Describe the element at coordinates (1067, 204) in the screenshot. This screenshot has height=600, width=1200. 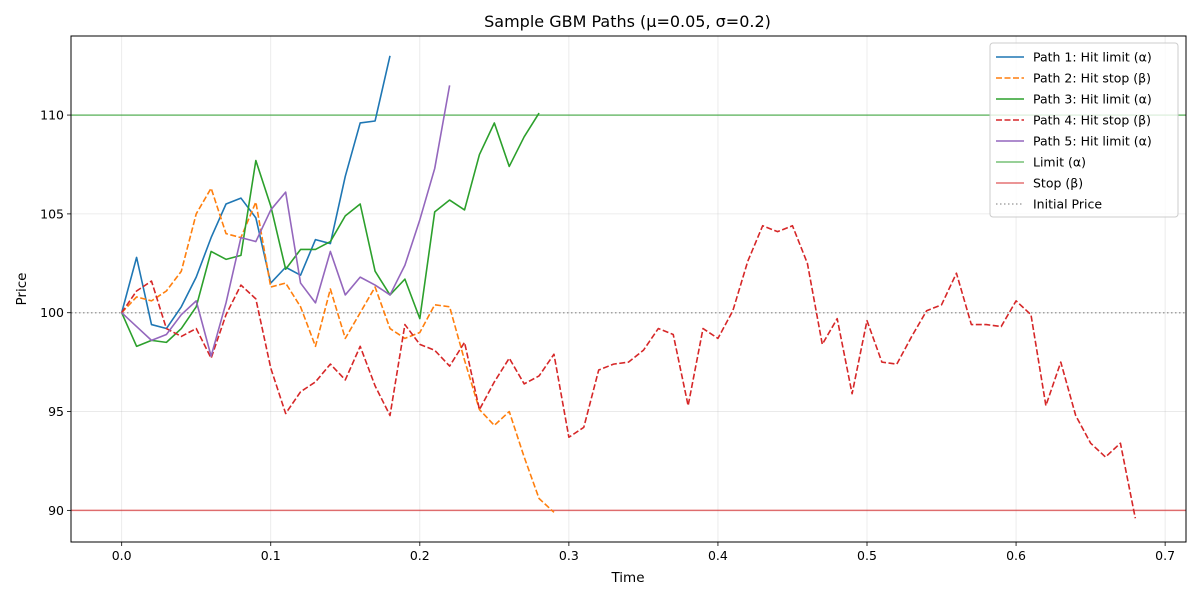
I see `legend-label-initial-price: Initial Price` at that location.